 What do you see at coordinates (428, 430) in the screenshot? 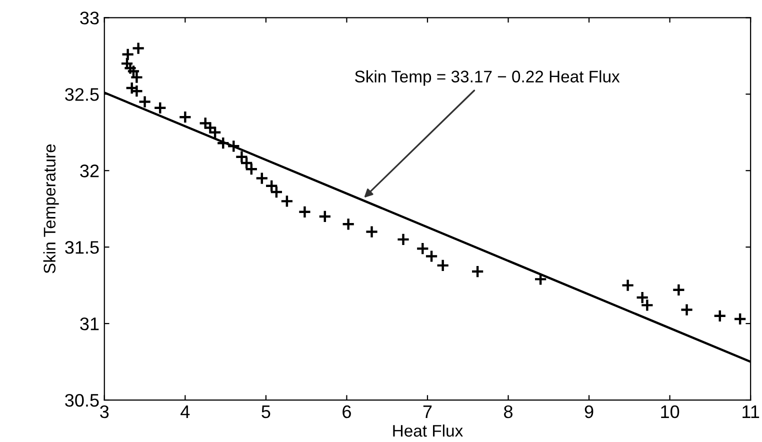
I see `x-axis-title: Heat Flux` at bounding box center [428, 430].